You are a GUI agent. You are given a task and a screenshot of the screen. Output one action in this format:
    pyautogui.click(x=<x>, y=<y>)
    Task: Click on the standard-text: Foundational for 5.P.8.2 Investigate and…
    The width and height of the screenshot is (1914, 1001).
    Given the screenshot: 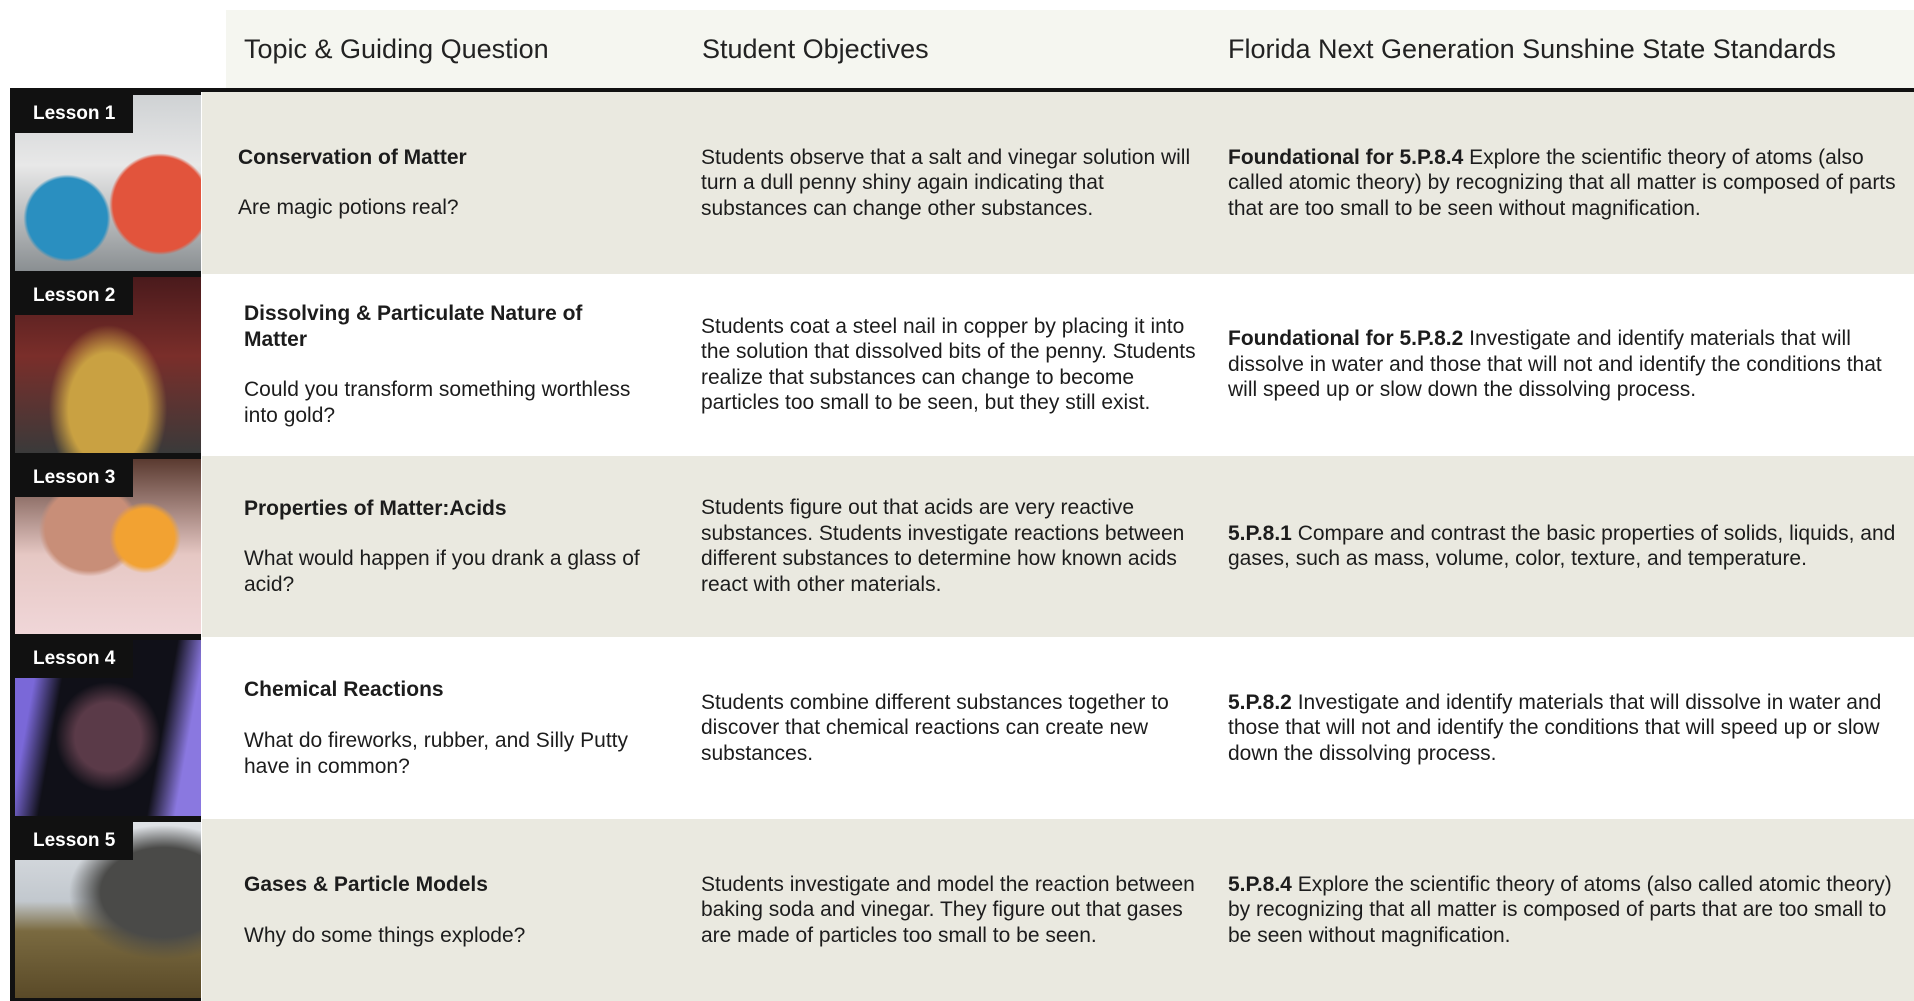 What is the action you would take?
    pyautogui.click(x=1569, y=364)
    